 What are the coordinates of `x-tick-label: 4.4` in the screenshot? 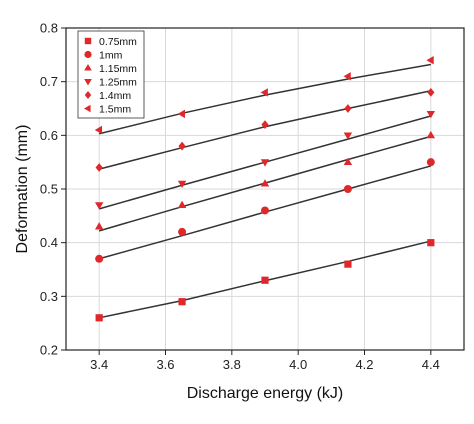 It's located at (431, 364).